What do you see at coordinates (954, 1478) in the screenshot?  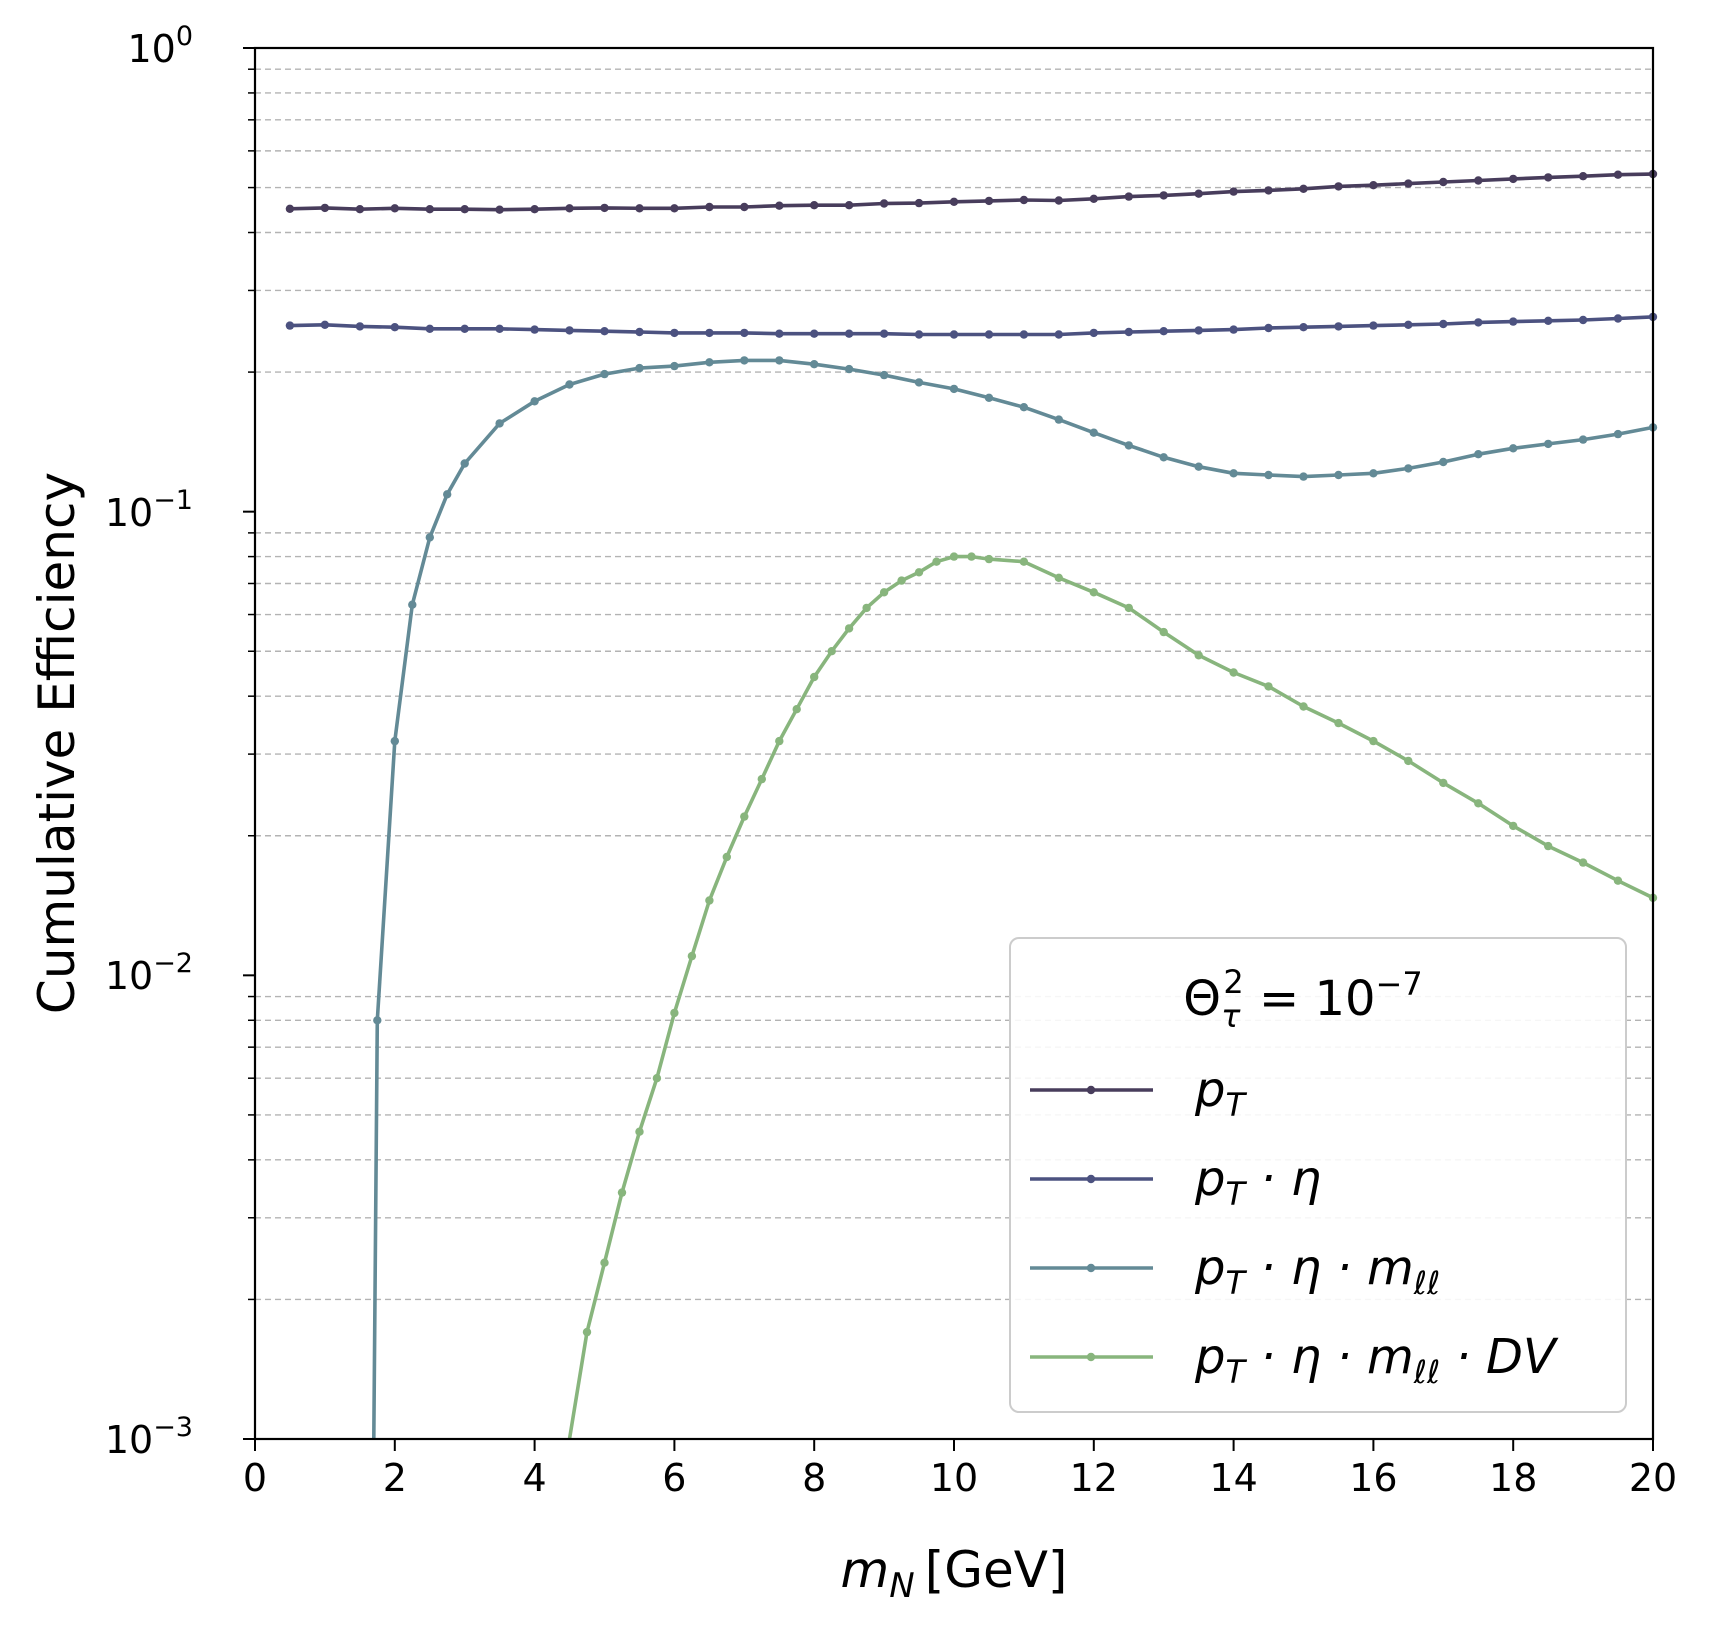 I see `x-tick-label-10: 10` at bounding box center [954, 1478].